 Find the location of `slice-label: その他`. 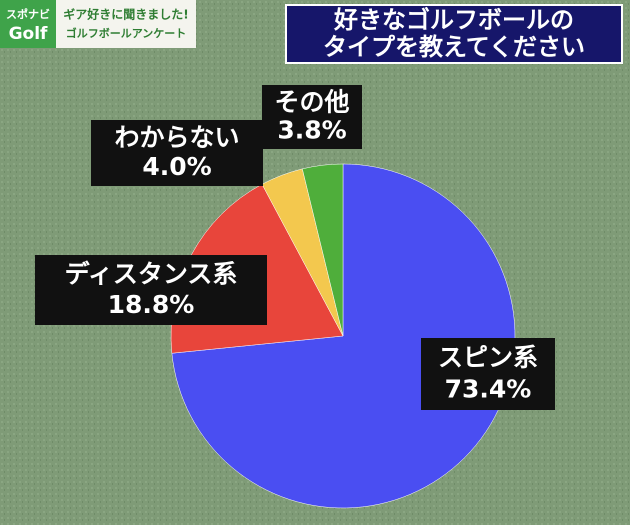

slice-label: その他 is located at coordinates (311, 102).